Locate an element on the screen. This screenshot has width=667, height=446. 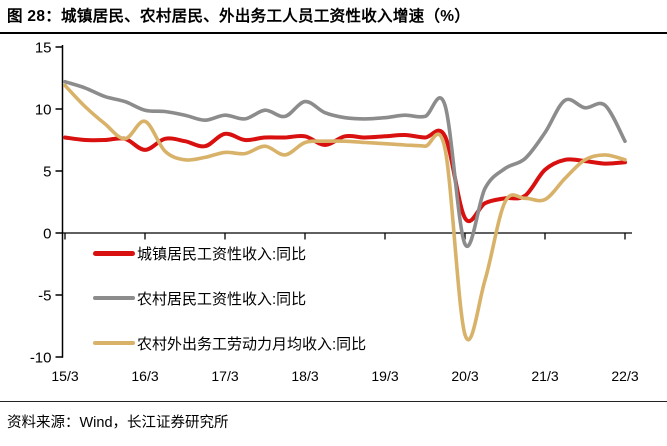
x-axis-label: 18/3 is located at coordinates (304, 376).